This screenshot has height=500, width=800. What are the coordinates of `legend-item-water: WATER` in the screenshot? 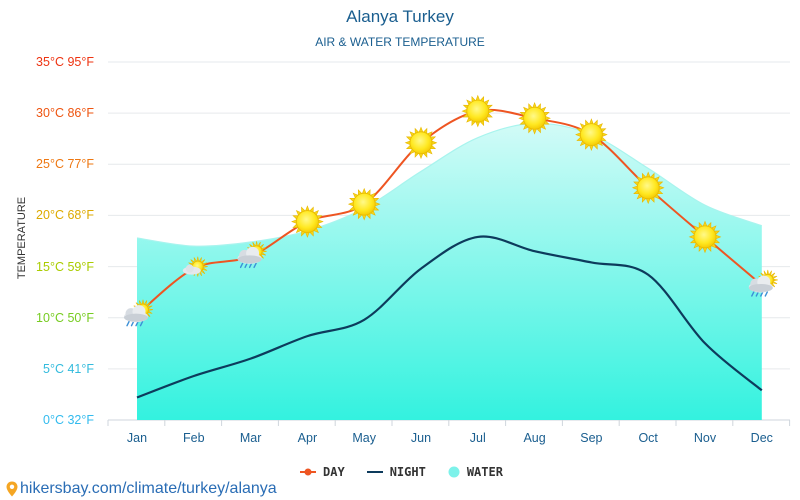 It's located at (475, 472).